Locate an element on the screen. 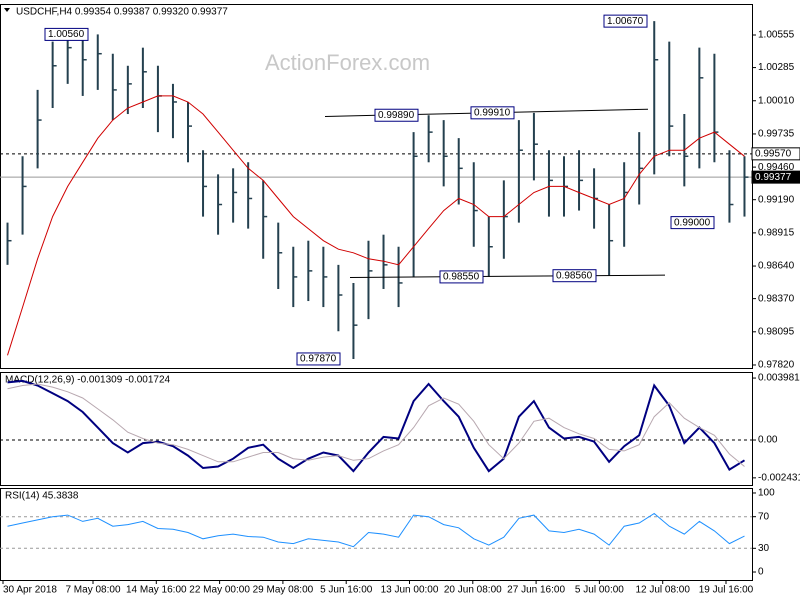 This screenshot has height=600, width=800. x-tick-label: 20 Jun 08:00 is located at coordinates (473, 590).